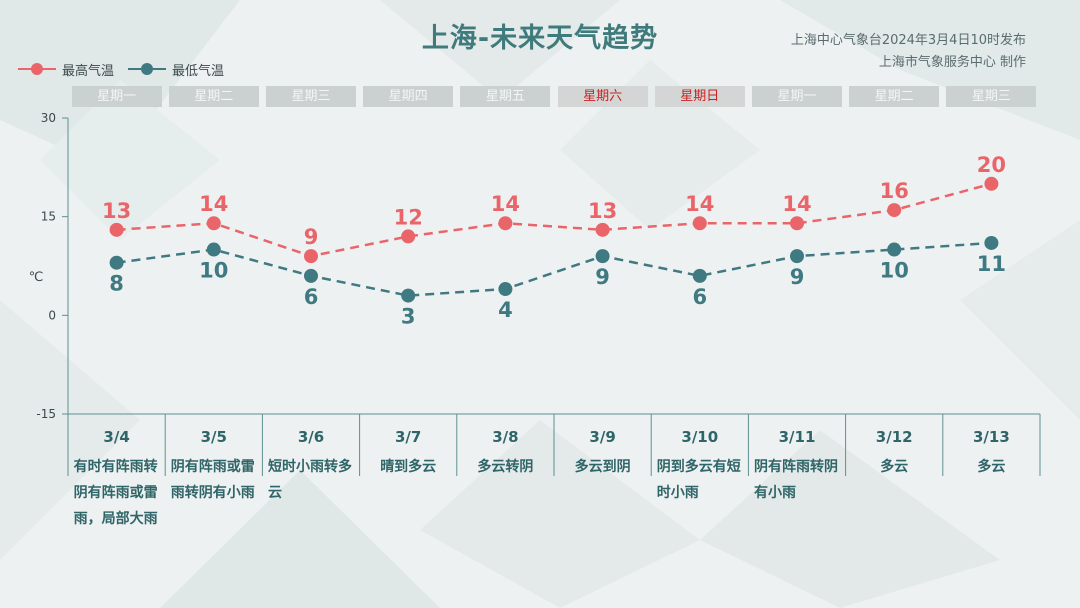 The image size is (1080, 608). What do you see at coordinates (213, 437) in the screenshot?
I see `date-label: 3/5` at bounding box center [213, 437].